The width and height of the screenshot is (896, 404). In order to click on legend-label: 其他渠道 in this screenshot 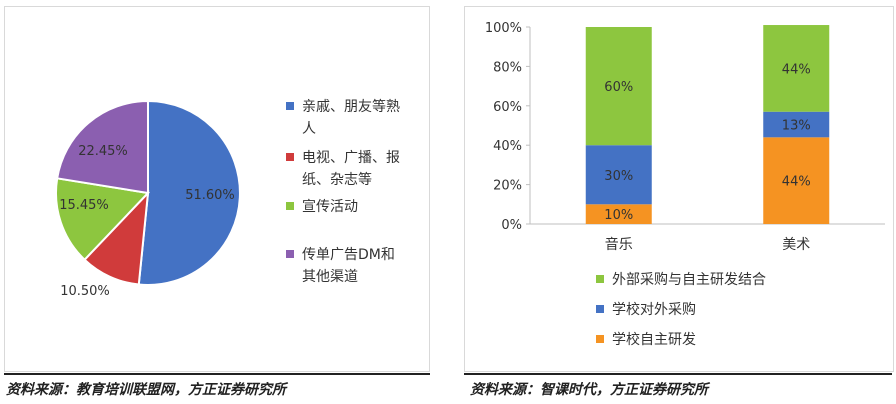, I will do `click(330, 277)`.